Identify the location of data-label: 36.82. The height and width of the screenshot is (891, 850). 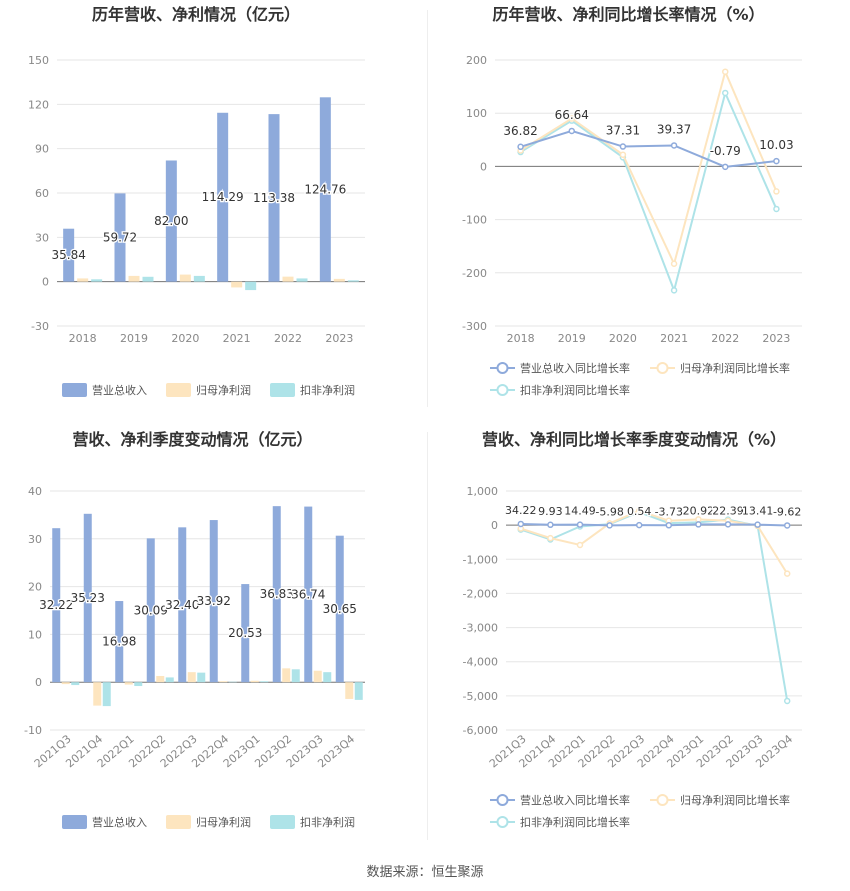
(520, 131).